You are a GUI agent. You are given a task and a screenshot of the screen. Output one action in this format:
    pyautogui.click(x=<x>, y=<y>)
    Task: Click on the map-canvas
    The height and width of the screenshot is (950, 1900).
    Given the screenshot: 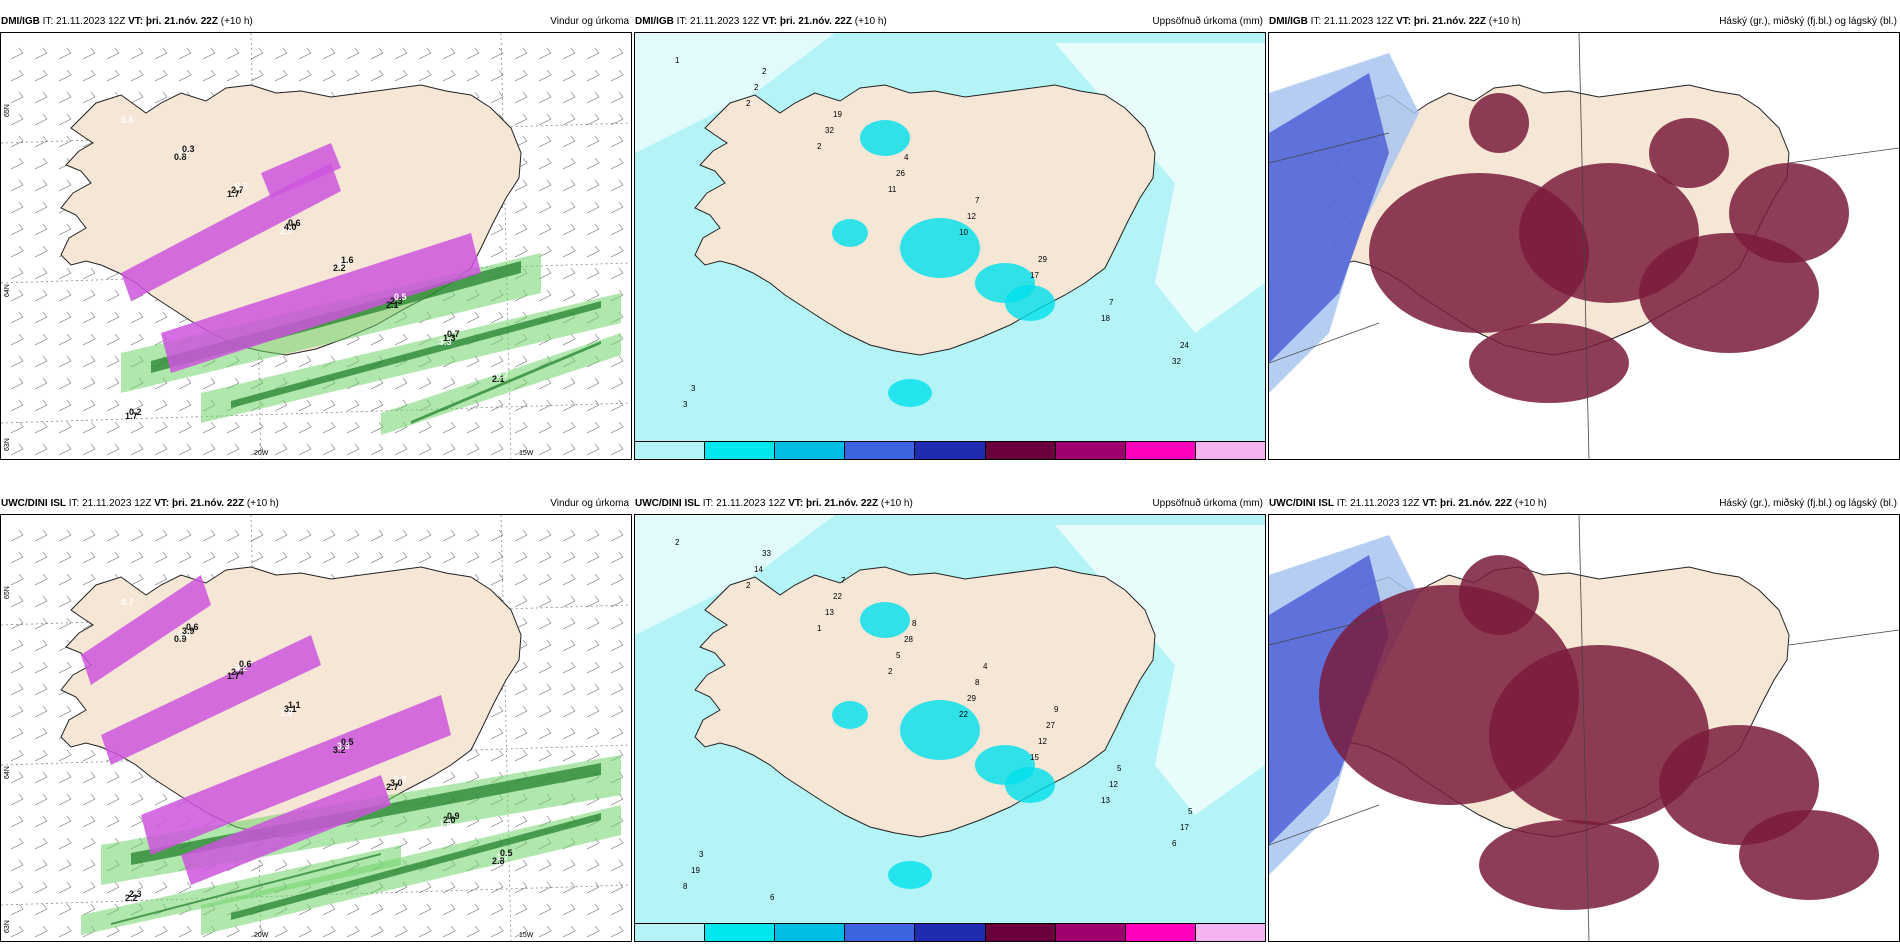 What is the action you would take?
    pyautogui.click(x=1584, y=728)
    